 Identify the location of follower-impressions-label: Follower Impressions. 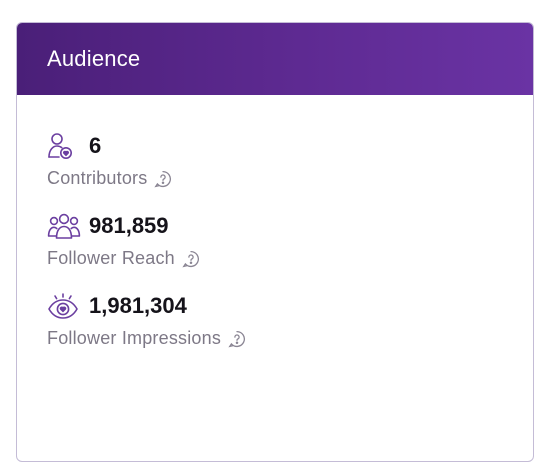
(134, 338).